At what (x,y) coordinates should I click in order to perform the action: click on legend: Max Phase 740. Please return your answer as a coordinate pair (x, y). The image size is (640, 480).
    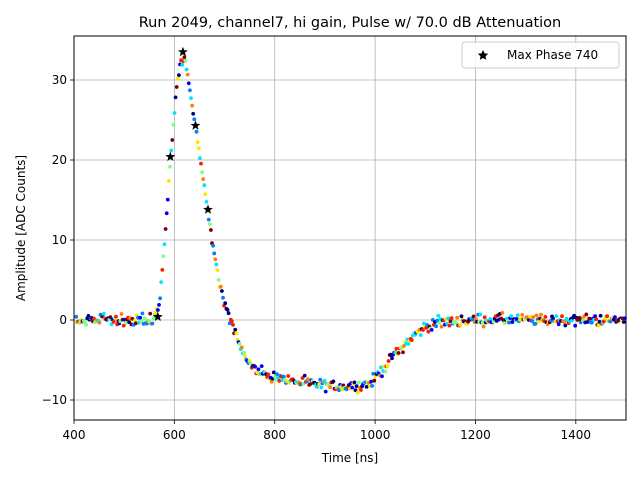
    Looking at the image, I should click on (540, 55).